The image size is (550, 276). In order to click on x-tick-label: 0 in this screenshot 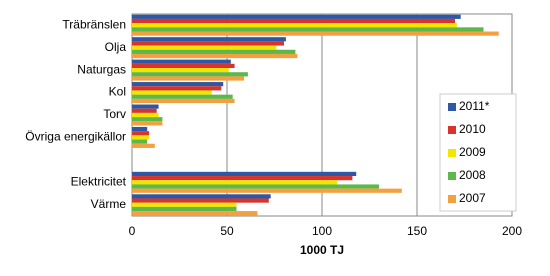, I will do `click(132, 231)`.